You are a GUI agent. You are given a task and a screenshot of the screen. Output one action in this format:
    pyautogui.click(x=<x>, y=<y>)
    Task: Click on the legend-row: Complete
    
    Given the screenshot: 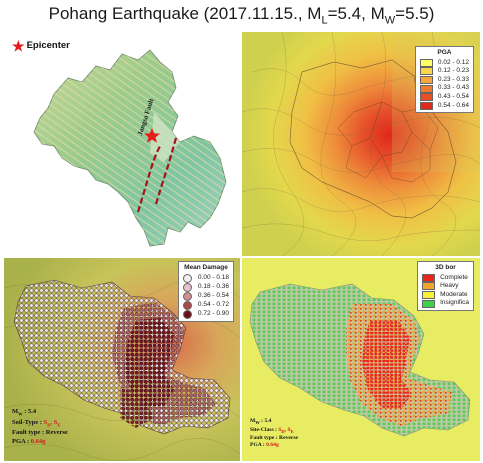 What is the action you would take?
    pyautogui.click(x=445, y=278)
    